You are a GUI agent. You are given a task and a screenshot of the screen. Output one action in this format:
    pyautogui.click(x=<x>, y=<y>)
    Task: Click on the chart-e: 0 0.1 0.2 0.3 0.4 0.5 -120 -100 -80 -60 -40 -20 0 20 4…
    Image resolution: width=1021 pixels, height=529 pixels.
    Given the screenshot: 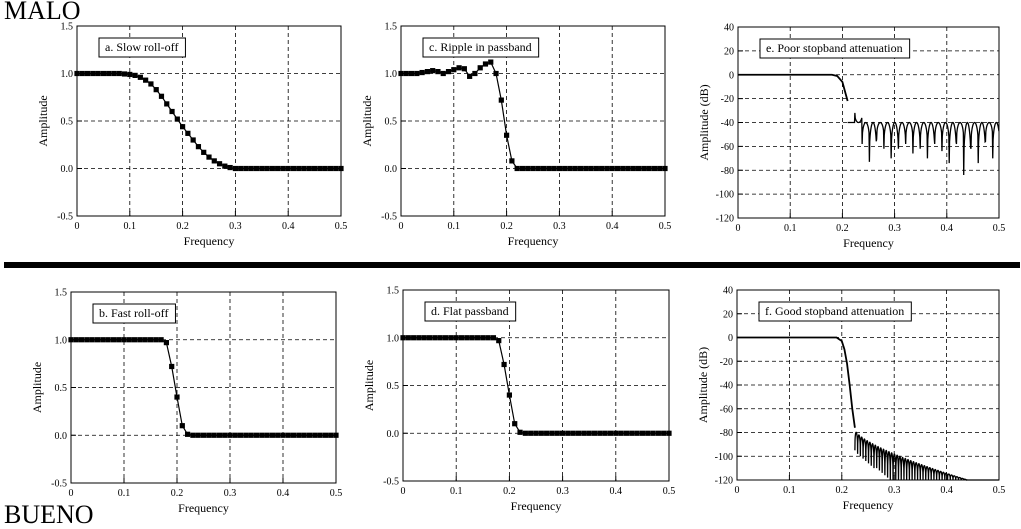 What is the action you would take?
    pyautogui.click(x=851, y=137)
    